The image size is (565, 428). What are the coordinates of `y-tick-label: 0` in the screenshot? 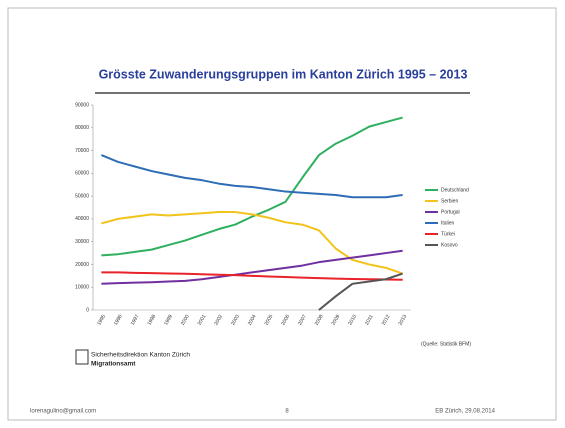 It's located at (87, 310).